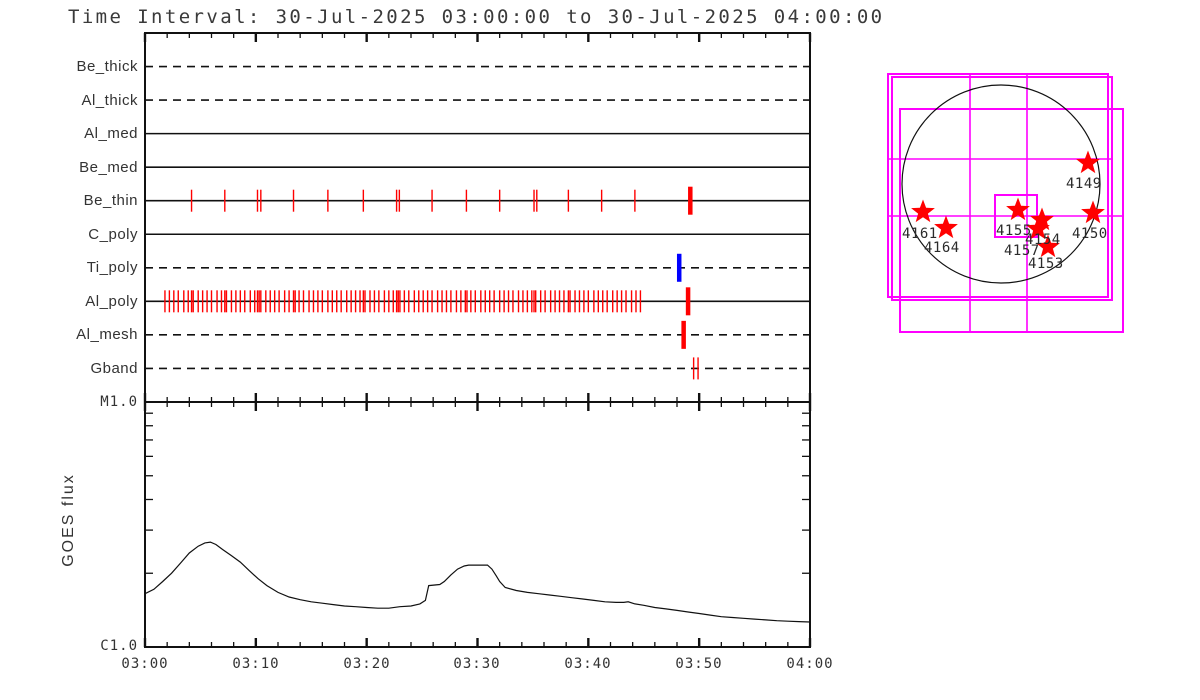  What do you see at coordinates (699, 664) in the screenshot?
I see `x-tick-label-0350: 03:50` at bounding box center [699, 664].